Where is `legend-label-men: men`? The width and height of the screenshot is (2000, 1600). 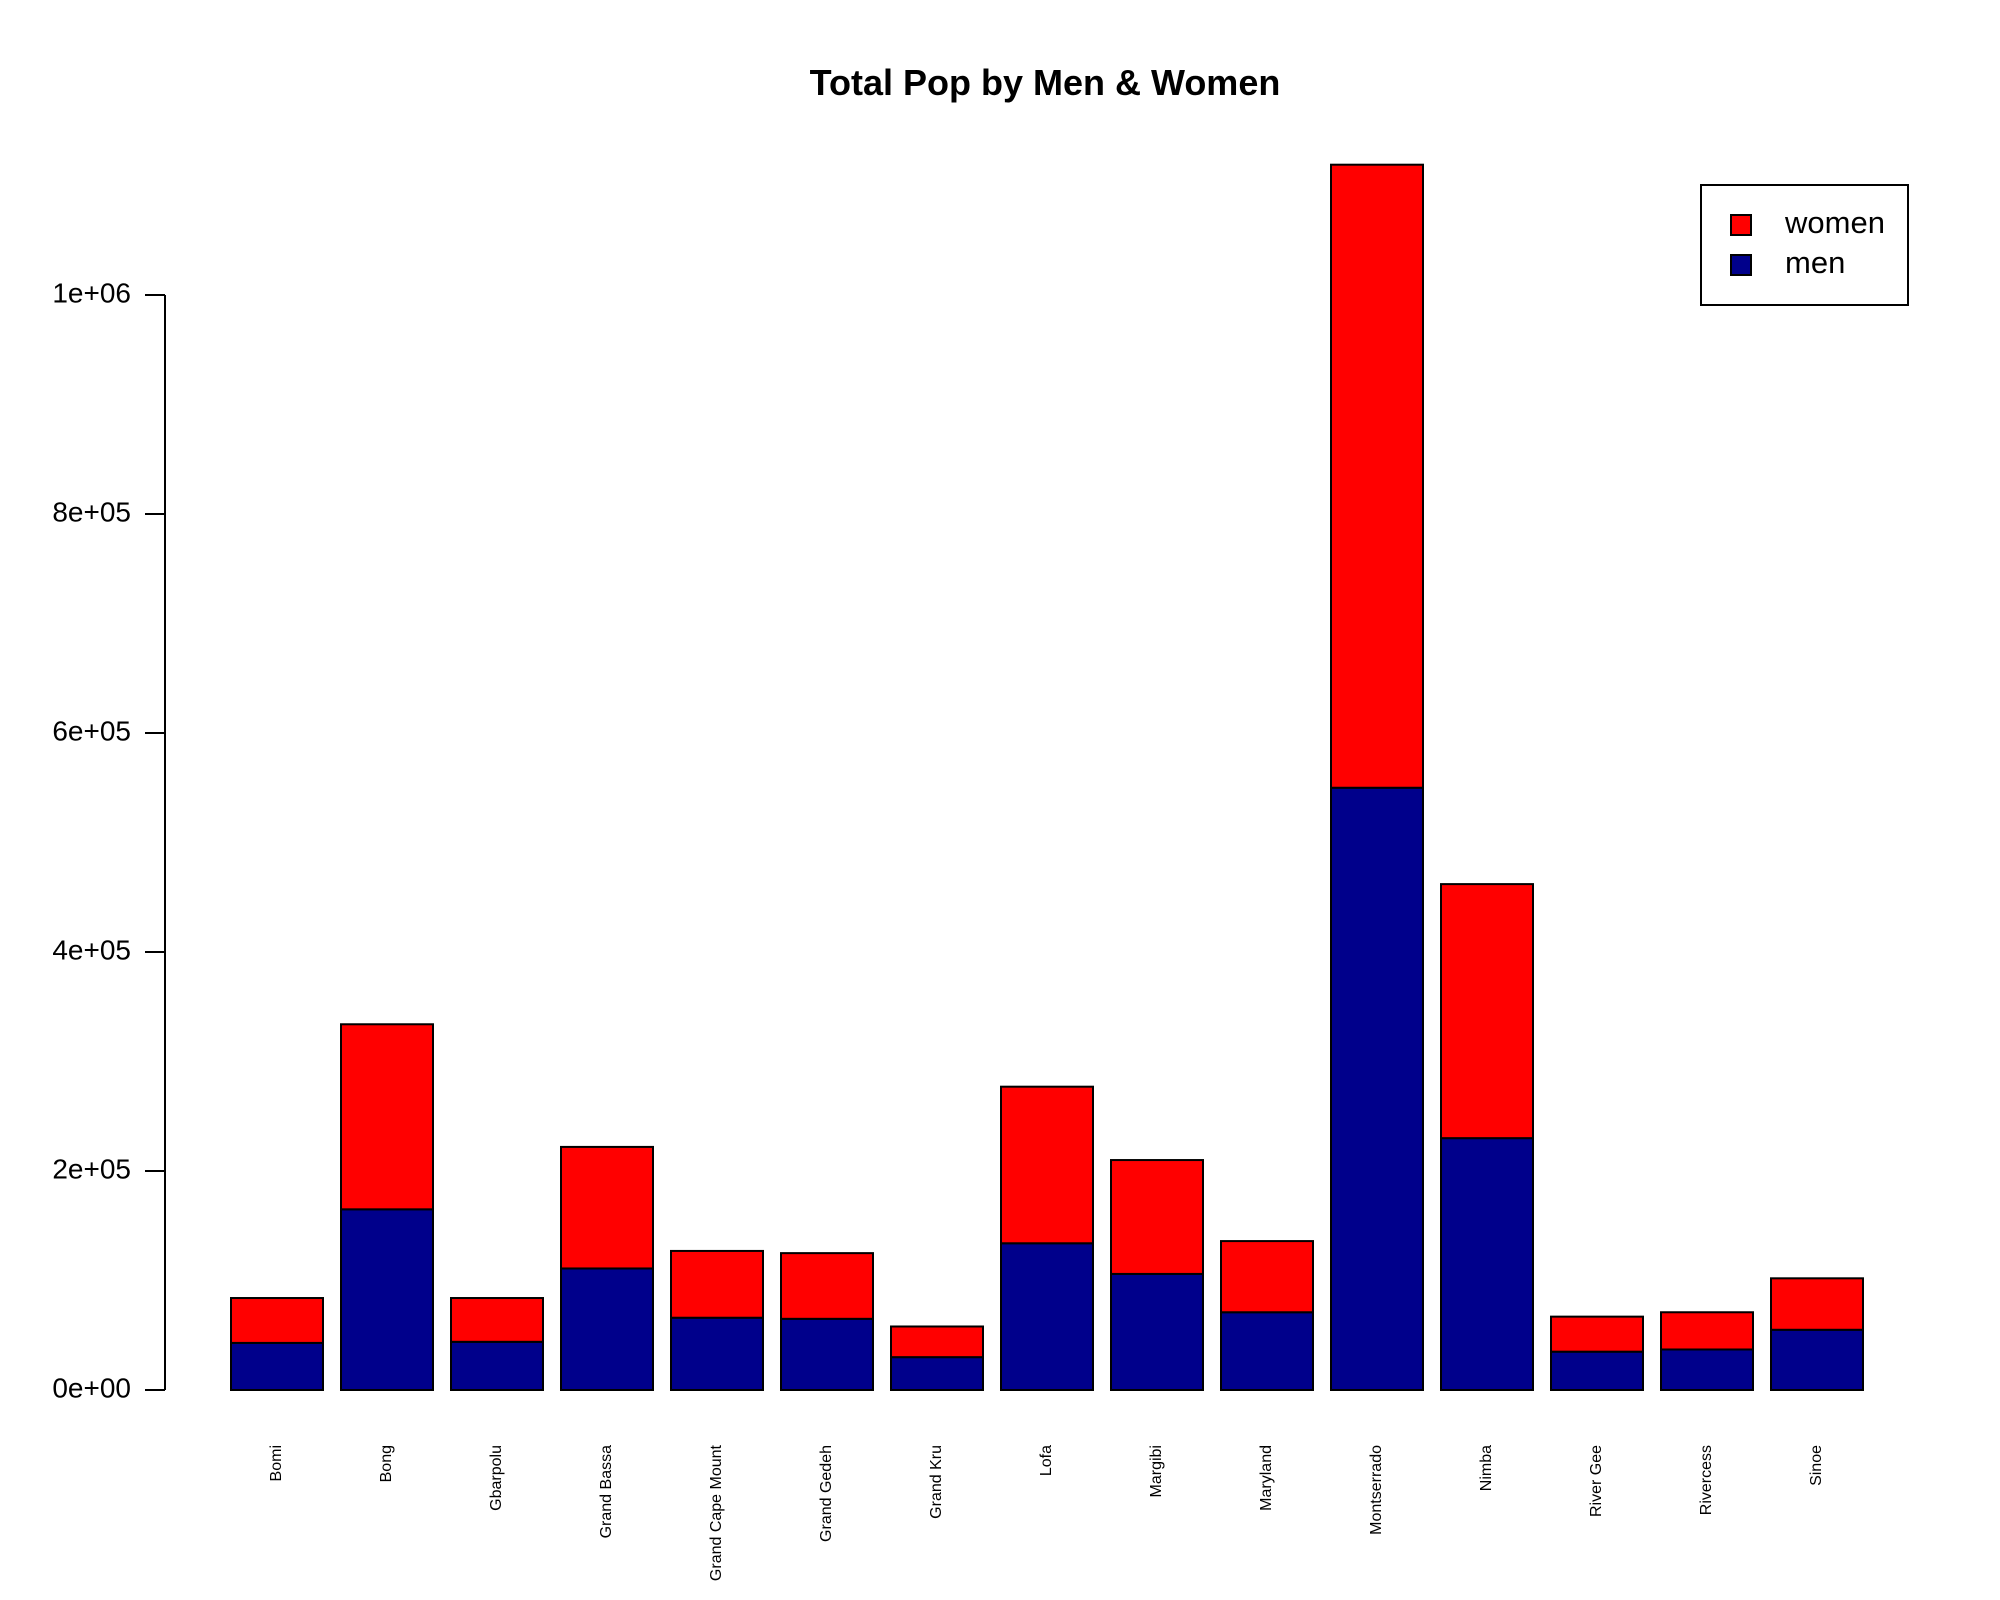 legend-label-men: men is located at coordinates (1815, 262).